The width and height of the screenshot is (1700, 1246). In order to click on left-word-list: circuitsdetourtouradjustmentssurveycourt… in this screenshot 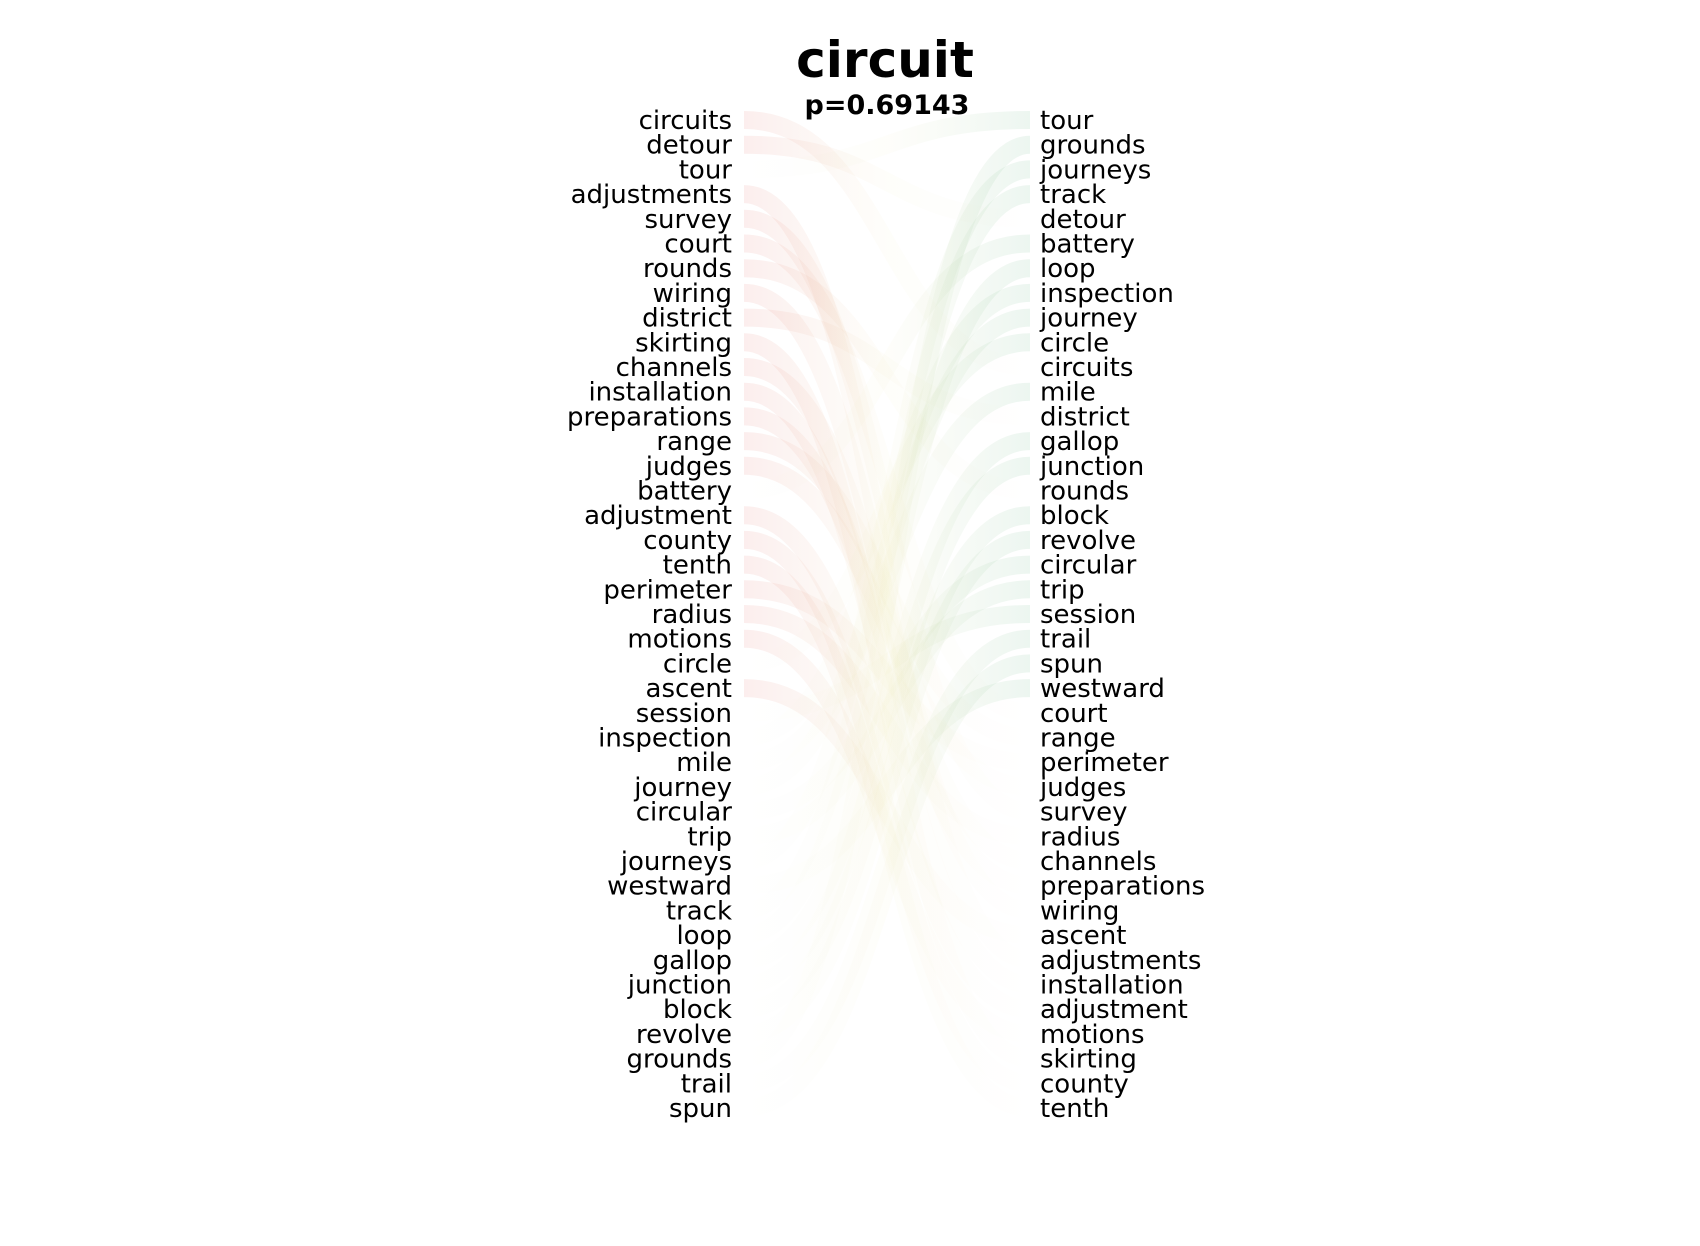, I will do `click(649, 615)`.